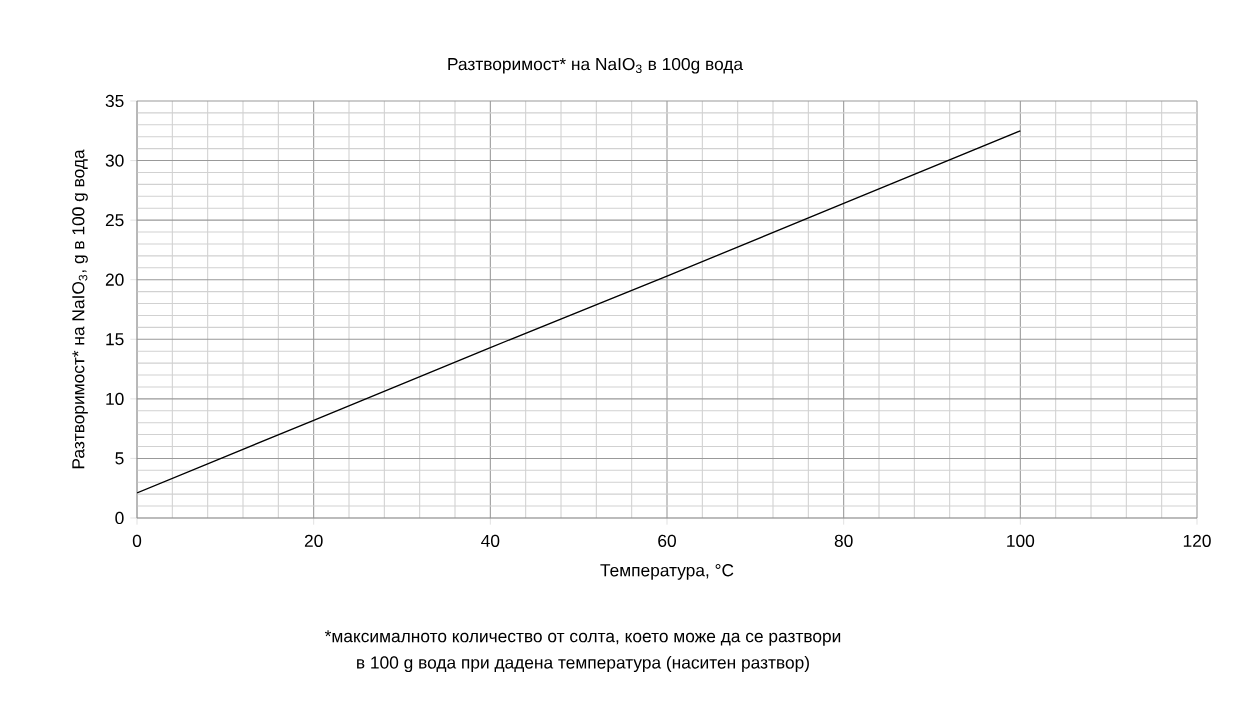 The image size is (1239, 705). What do you see at coordinates (119, 518) in the screenshot?
I see `y-tick-label: 0` at bounding box center [119, 518].